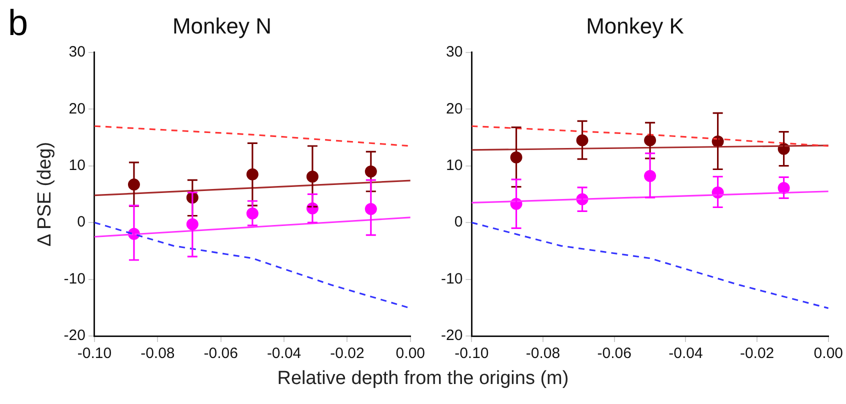 The image size is (846, 404). What do you see at coordinates (18, 23) in the screenshot?
I see `text: b` at bounding box center [18, 23].